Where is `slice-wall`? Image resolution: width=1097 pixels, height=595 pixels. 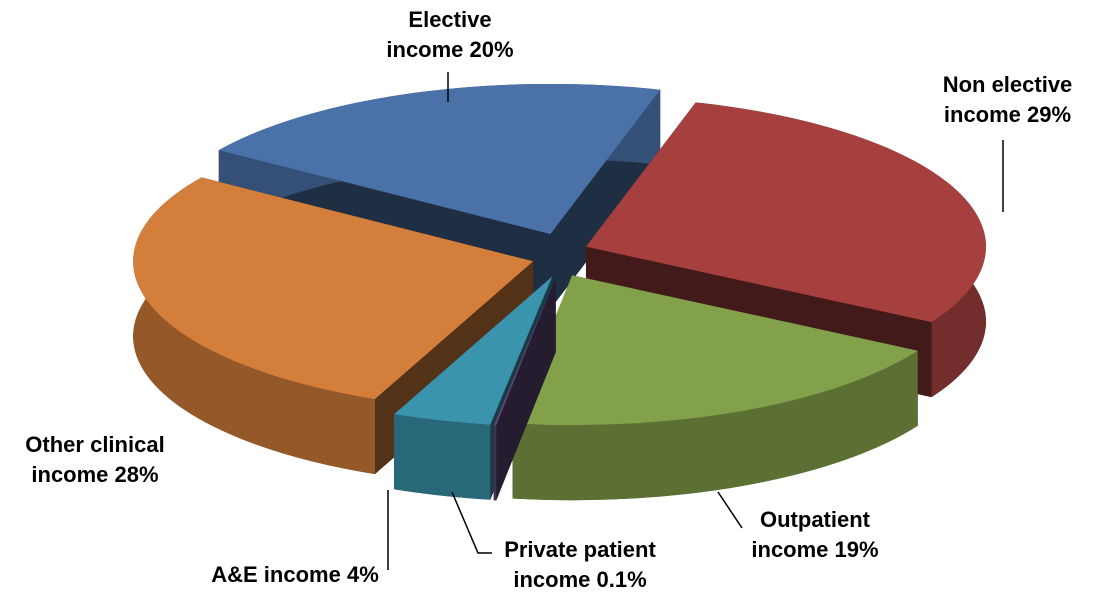 slice-wall is located at coordinates (524, 389).